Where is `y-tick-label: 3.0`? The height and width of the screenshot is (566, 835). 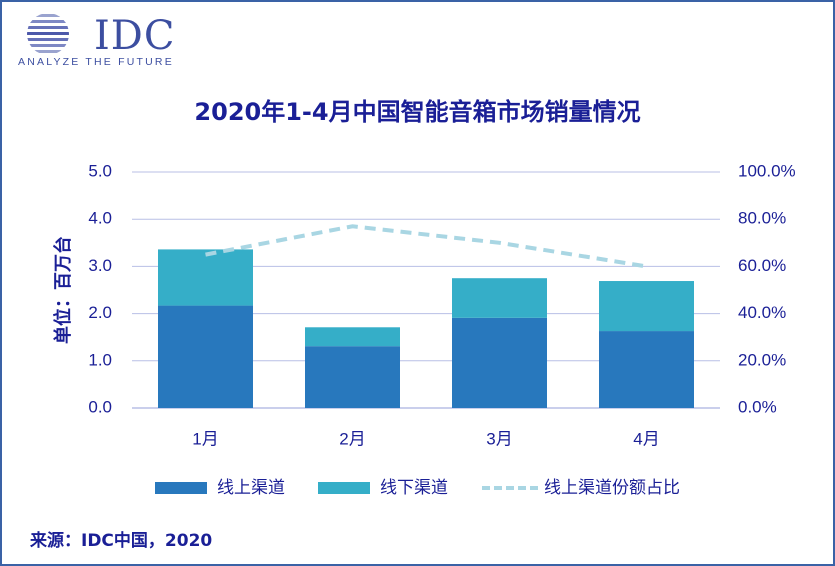
y-tick-label: 3.0 is located at coordinates (100, 265).